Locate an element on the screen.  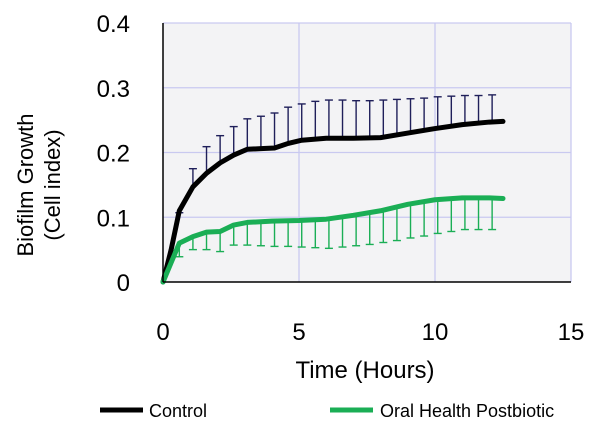
x-tick-label: 15 is located at coordinates (571, 332).